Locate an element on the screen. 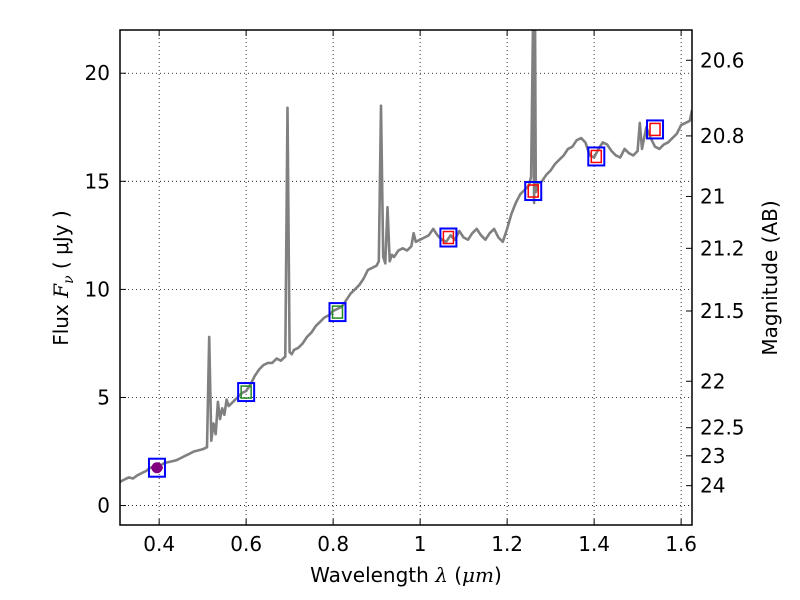 The width and height of the screenshot is (800, 600). x-tick-label: 1 is located at coordinates (420, 544).